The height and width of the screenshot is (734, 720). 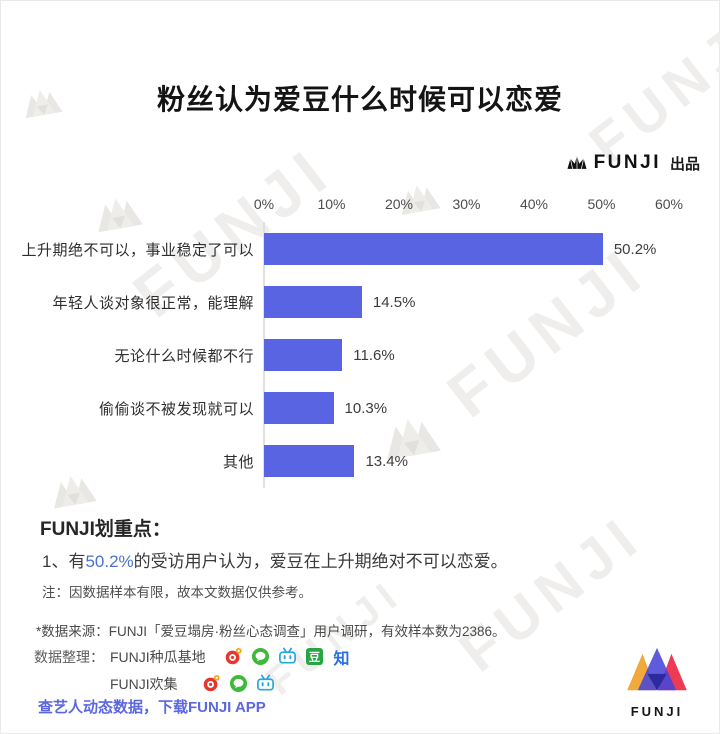 What do you see at coordinates (192, 683) in the screenshot?
I see `credit-row: FUNJI欢集` at bounding box center [192, 683].